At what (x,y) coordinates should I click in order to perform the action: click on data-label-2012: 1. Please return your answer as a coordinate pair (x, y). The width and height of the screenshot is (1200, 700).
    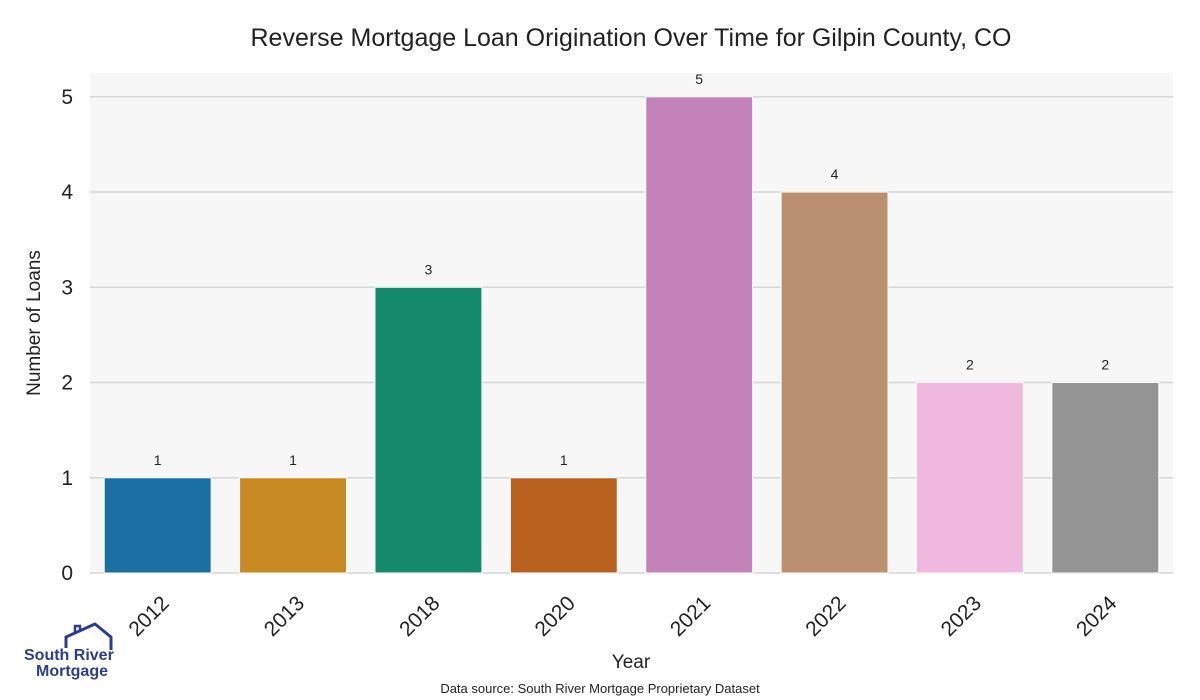
    Looking at the image, I should click on (158, 460).